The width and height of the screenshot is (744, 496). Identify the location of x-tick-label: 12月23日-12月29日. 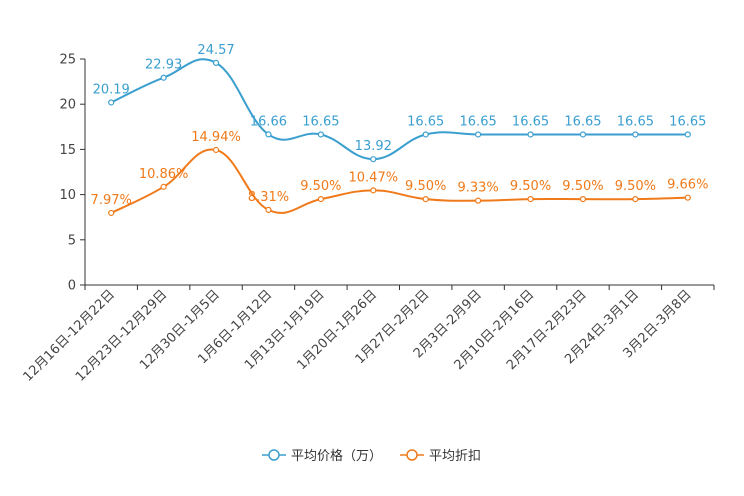
(121, 335).